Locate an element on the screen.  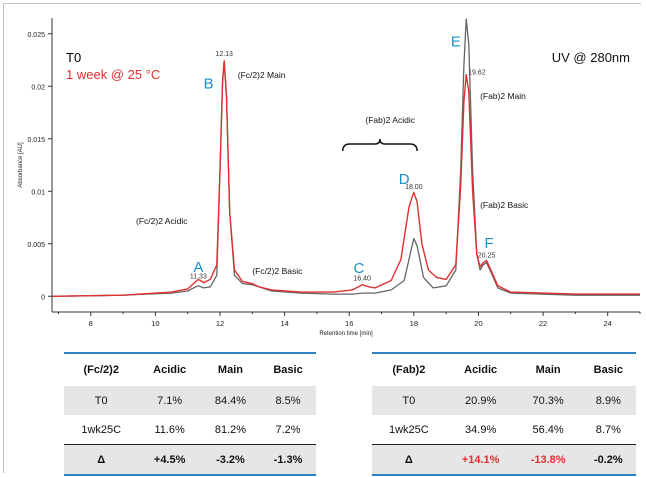
table-row: T0 7.1% 84.4% 8.5% is located at coordinates (190, 400).